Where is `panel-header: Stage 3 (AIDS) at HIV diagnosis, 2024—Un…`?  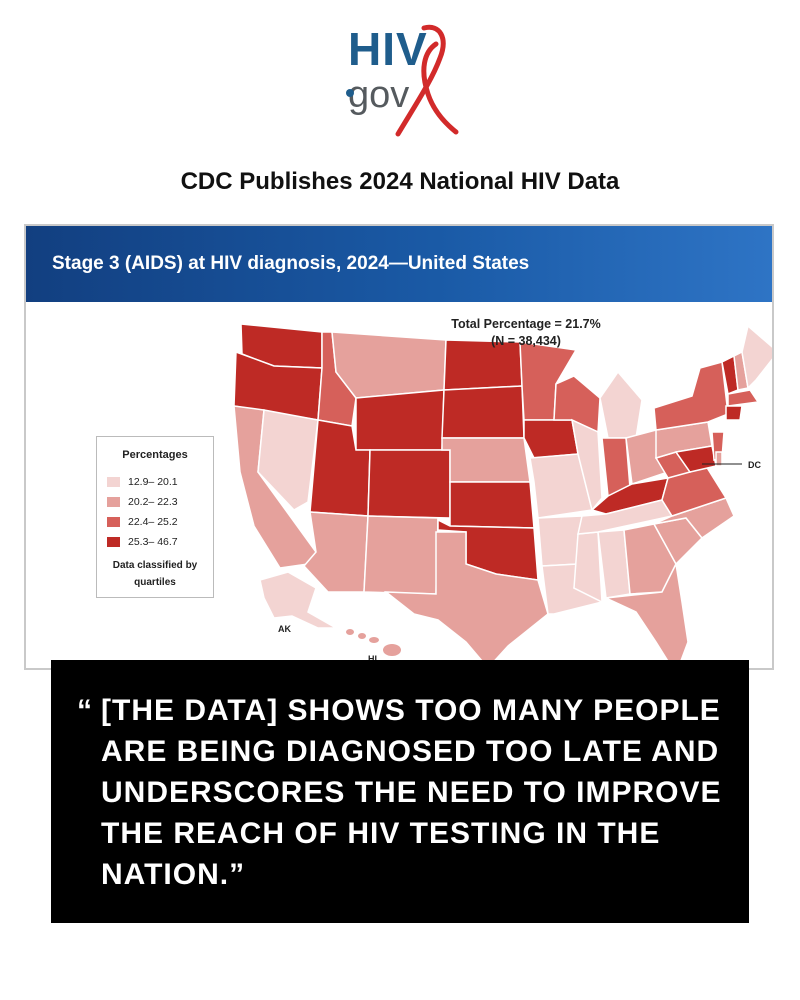
panel-header: Stage 3 (AIDS) at HIV diagnosis, 2024—Un… is located at coordinates (399, 264).